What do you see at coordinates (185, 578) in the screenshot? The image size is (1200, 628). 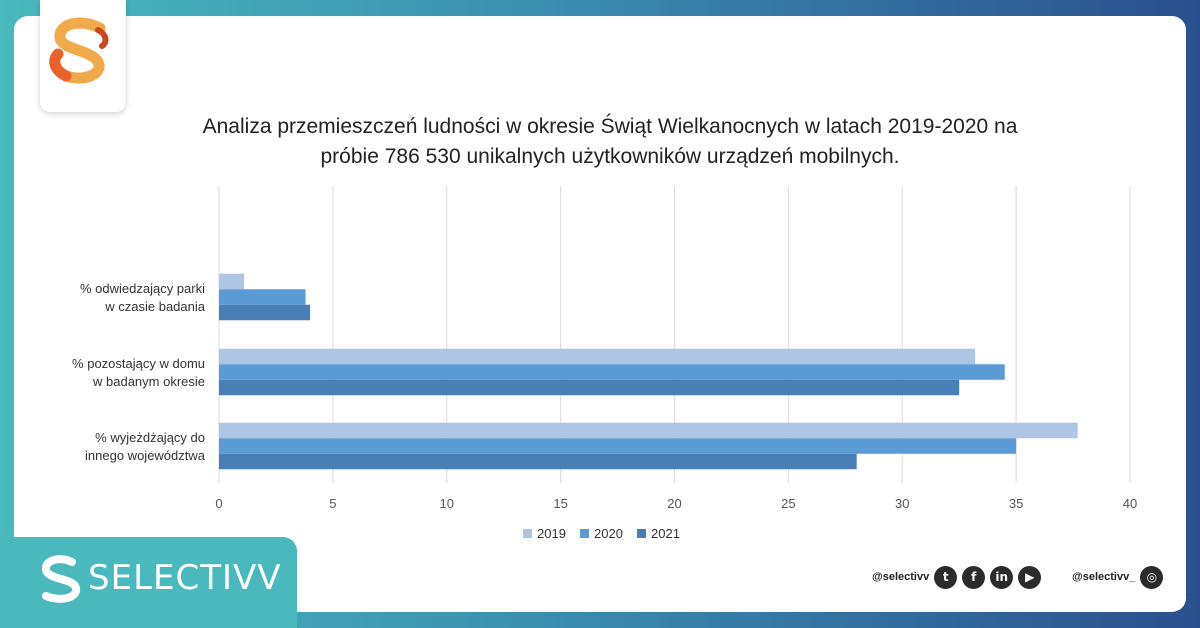 I see `brand-name: SELECTIVV` at bounding box center [185, 578].